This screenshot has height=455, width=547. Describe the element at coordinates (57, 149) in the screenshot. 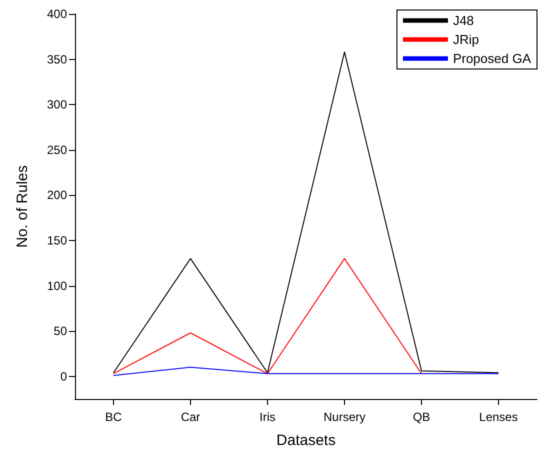

I see `y-tick-label: 250` at that location.